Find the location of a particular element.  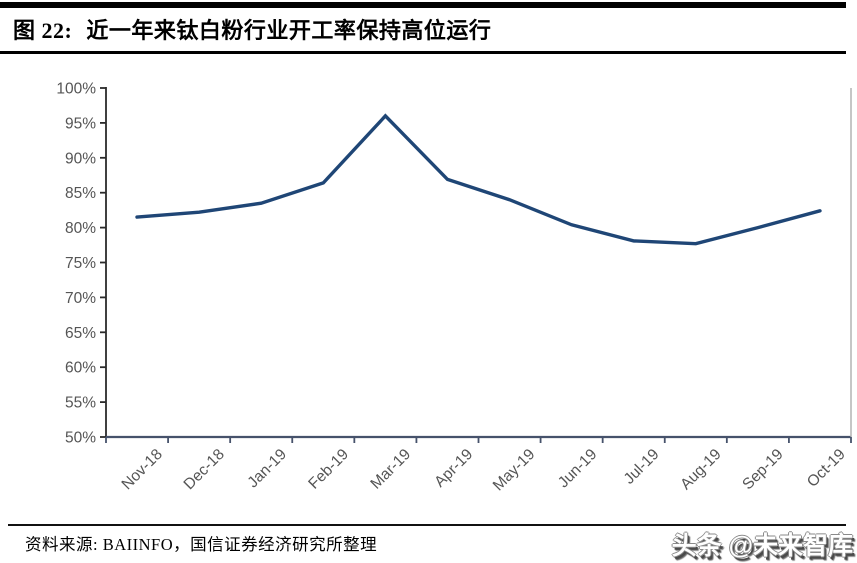

title-divider is located at coordinates (423, 52).